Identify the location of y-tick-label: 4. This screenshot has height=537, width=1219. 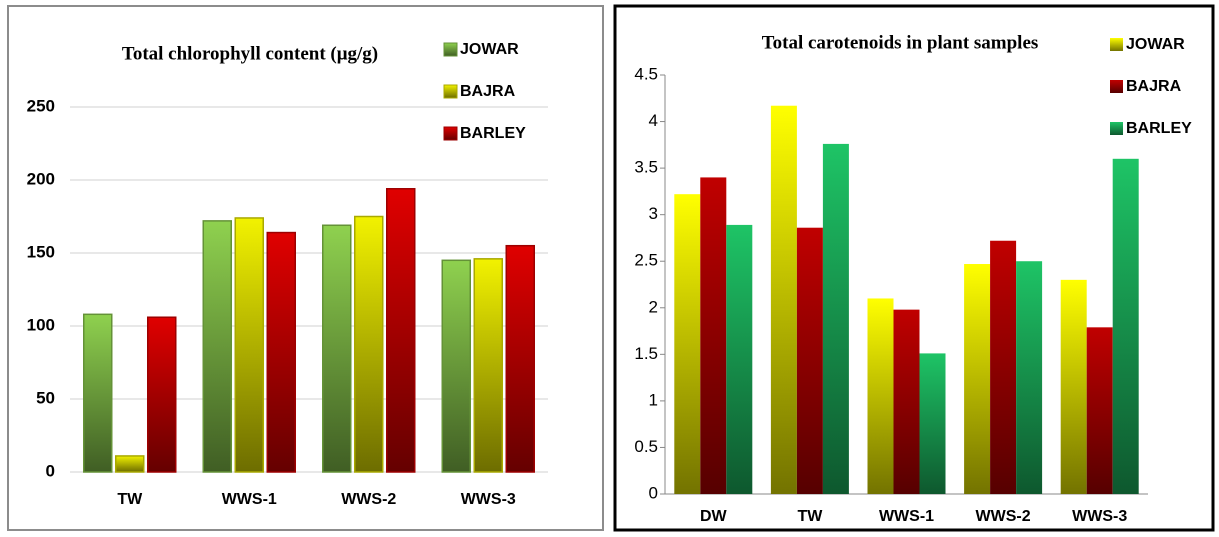
(653, 120).